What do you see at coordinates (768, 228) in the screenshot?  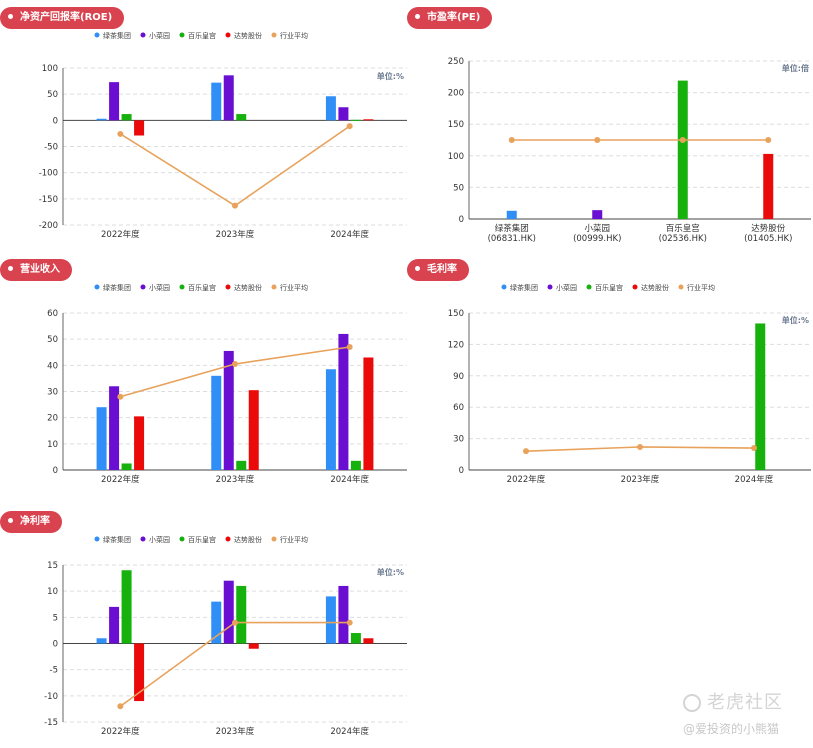 I see `x-tick-label: 达势股份` at bounding box center [768, 228].